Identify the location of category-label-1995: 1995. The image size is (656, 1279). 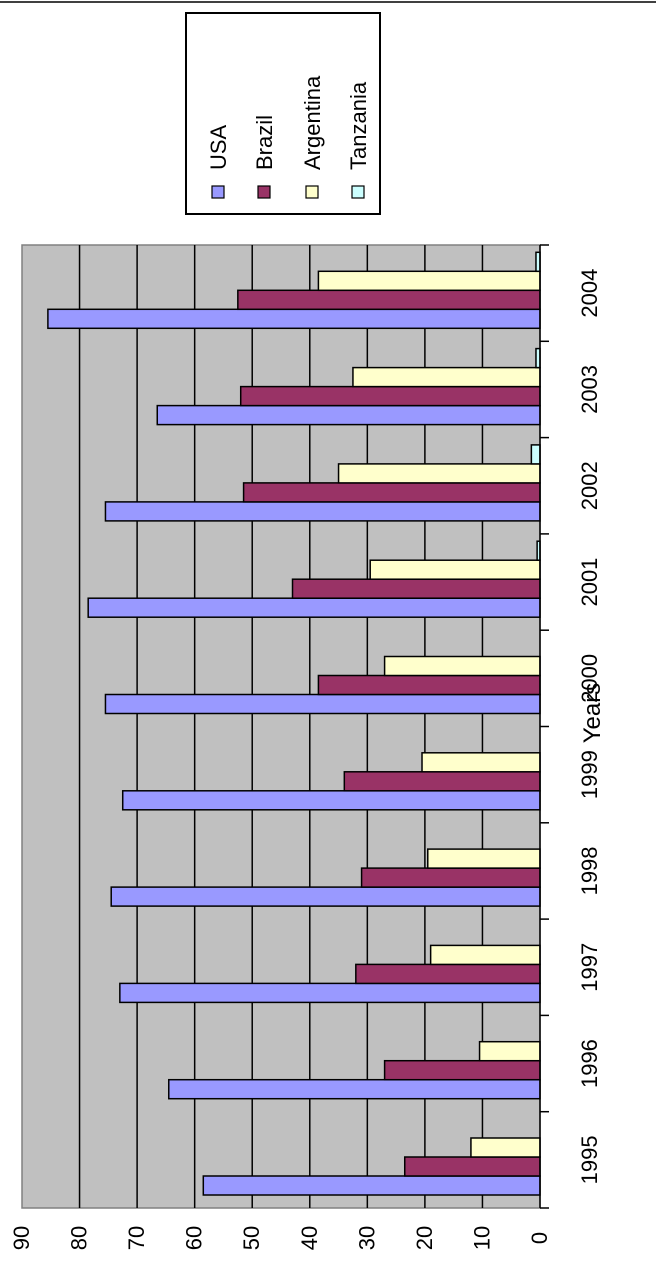
(589, 1159).